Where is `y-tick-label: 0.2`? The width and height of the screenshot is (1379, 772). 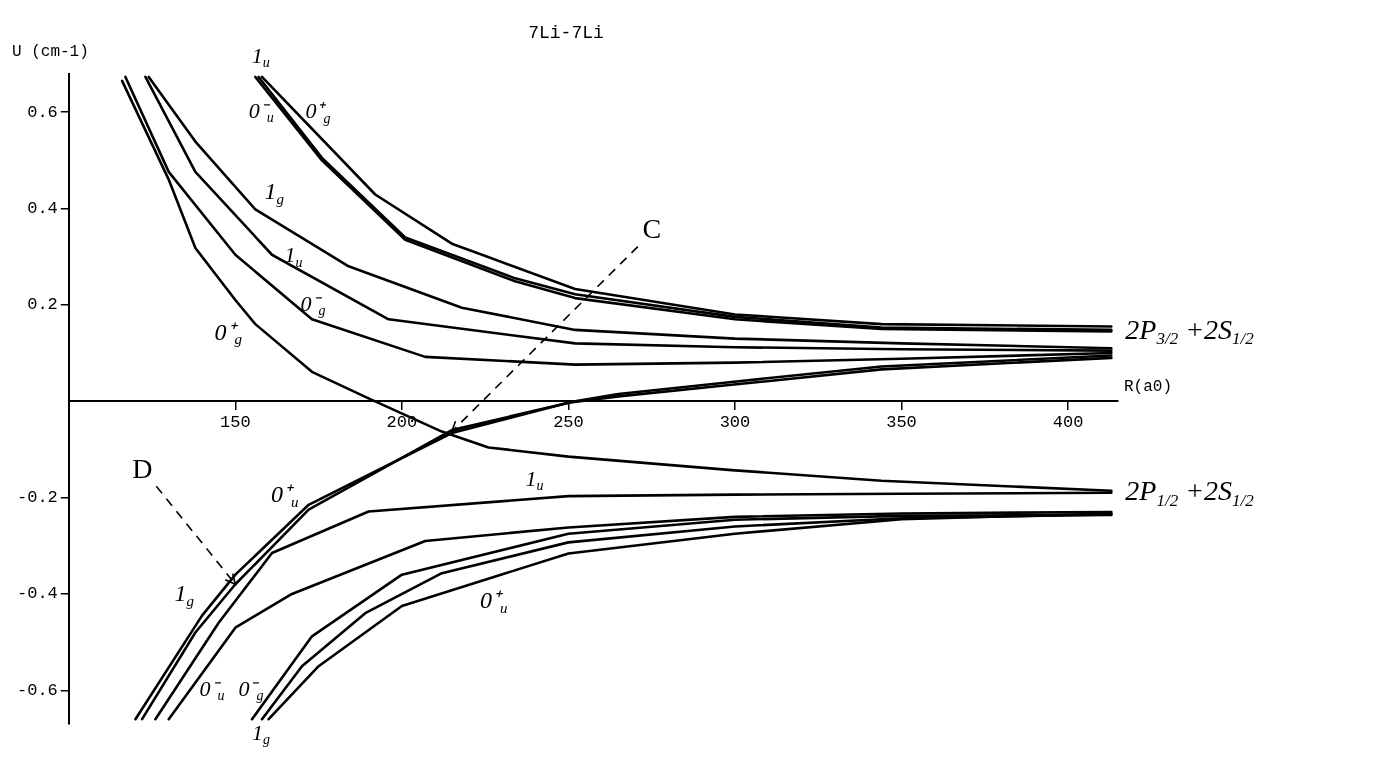
y-tick-label: 0.2 is located at coordinates (42, 305).